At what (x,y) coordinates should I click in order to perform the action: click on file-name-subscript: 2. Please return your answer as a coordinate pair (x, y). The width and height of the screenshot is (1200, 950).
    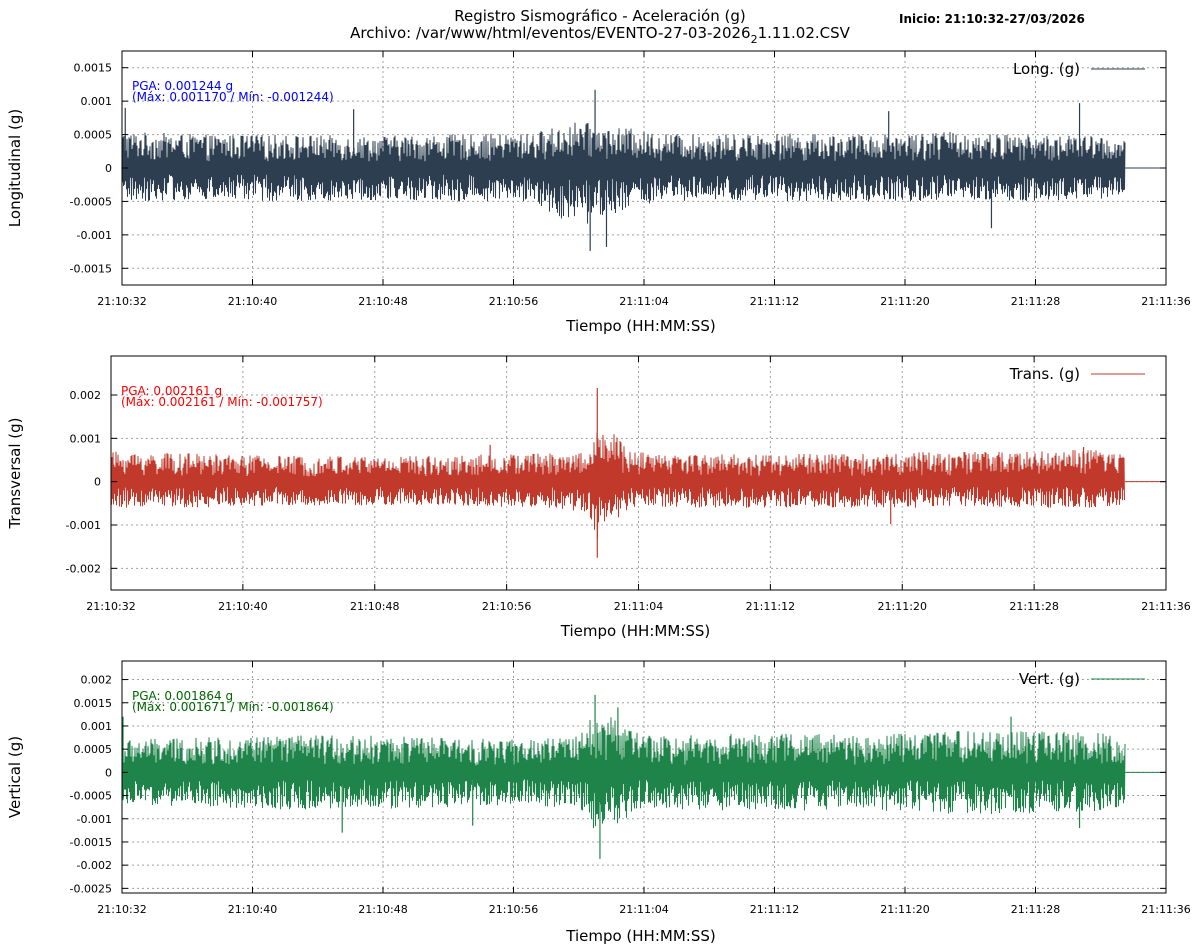
    Looking at the image, I should click on (754, 39).